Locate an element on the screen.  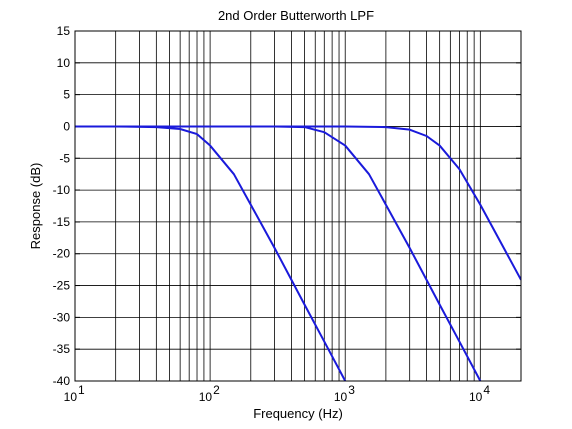
y-tick-label: 15 is located at coordinates (64, 31).